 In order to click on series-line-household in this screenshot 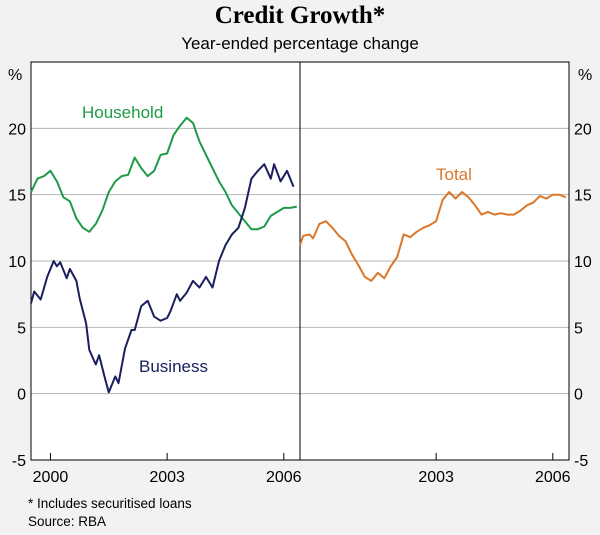, I will do `click(163, 174)`.